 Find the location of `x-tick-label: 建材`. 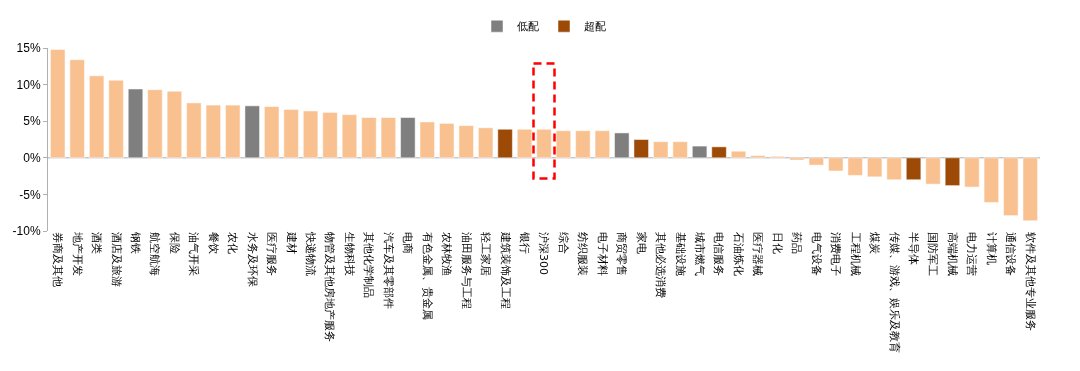

x-tick-label: 建材 is located at coordinates (291, 242).